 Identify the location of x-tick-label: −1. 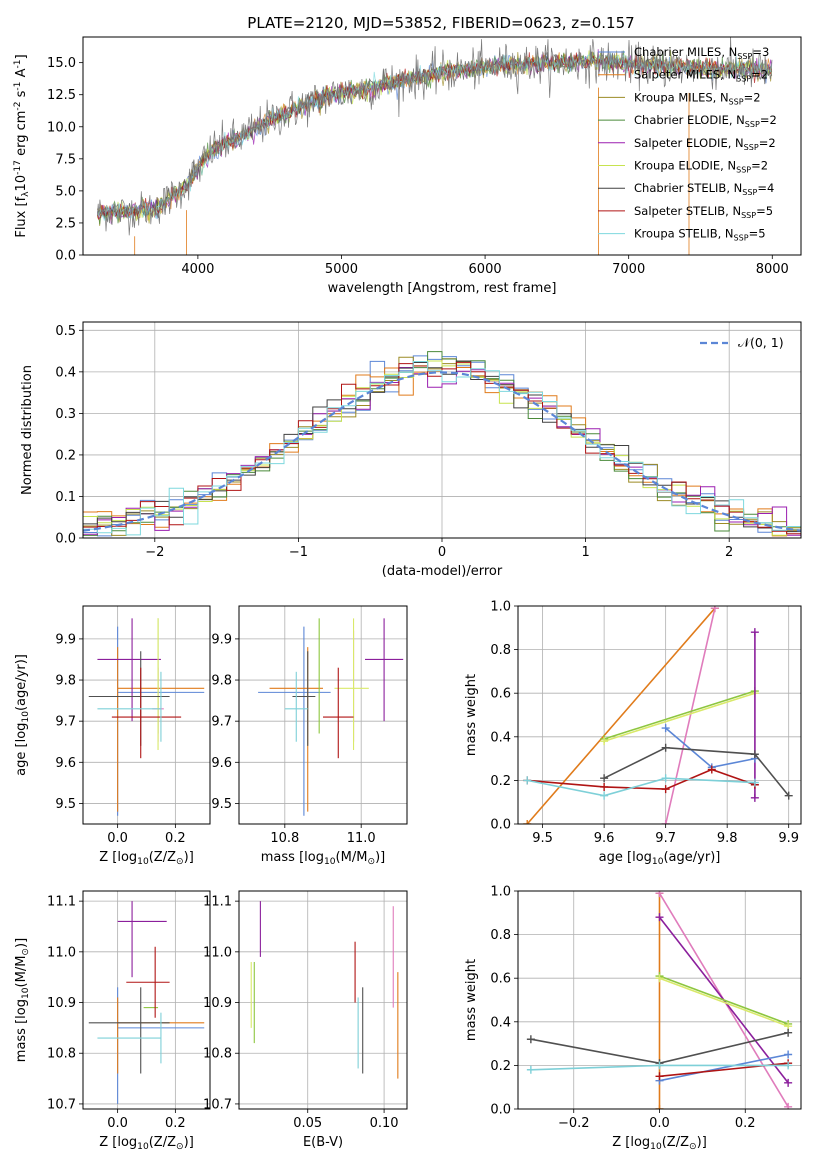
(298, 552).